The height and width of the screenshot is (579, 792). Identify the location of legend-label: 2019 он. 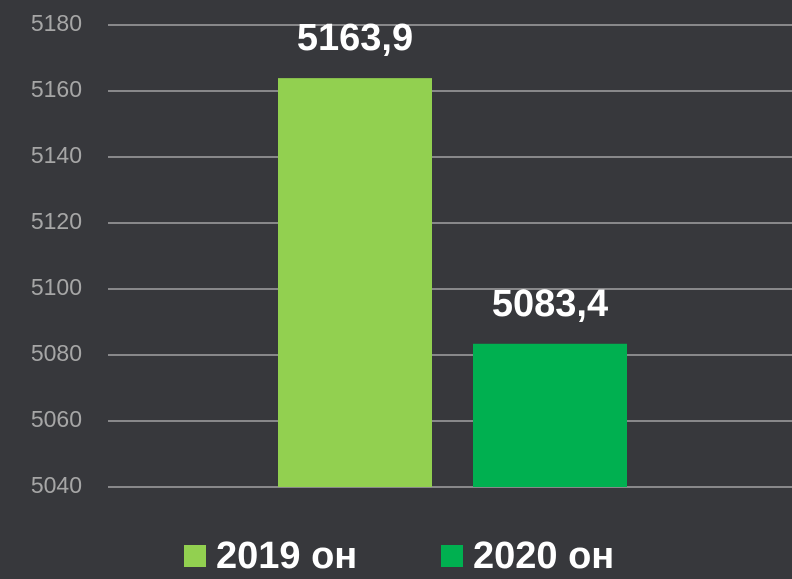
(286, 556).